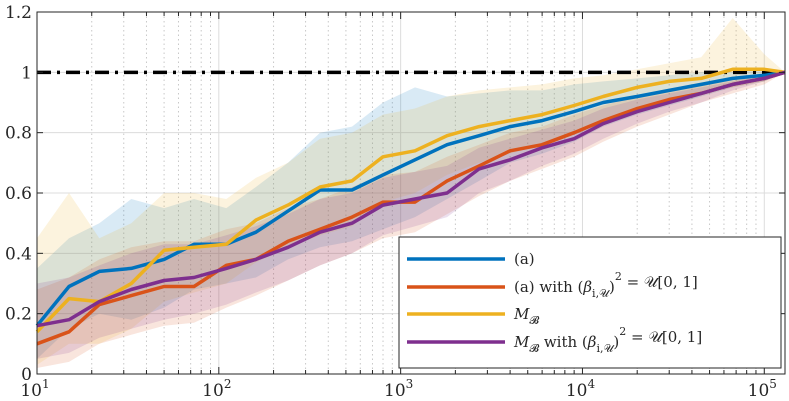 Image resolution: width=789 pixels, height=401 pixels. Describe the element at coordinates (26, 73) in the screenshot. I see `y-tick-label: 1` at that location.